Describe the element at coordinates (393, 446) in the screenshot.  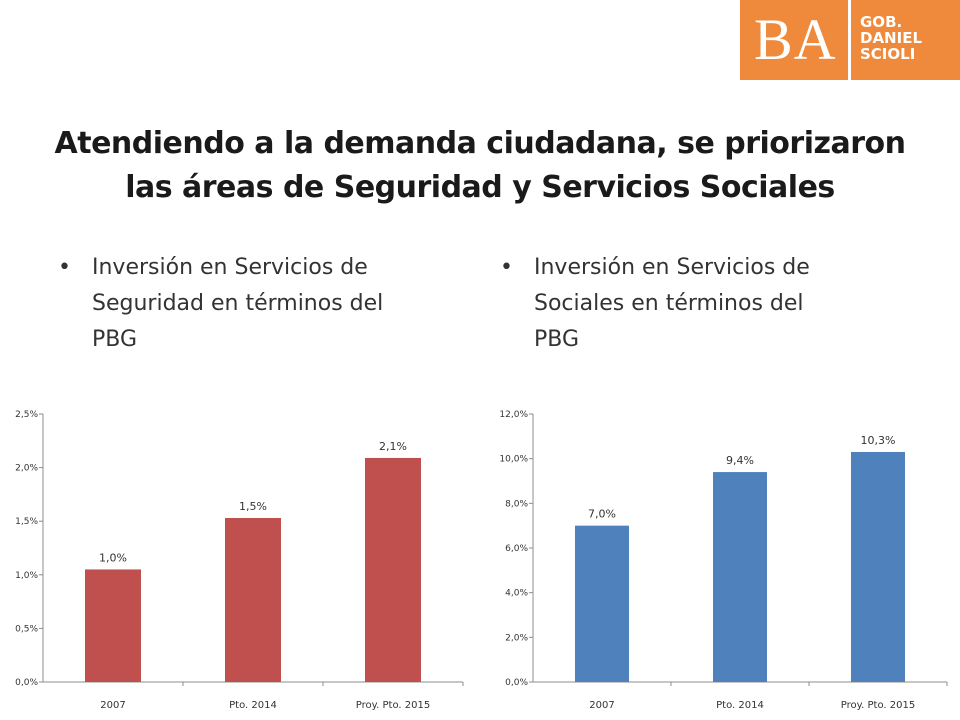
I see `data-label: 2,1%` at that location.